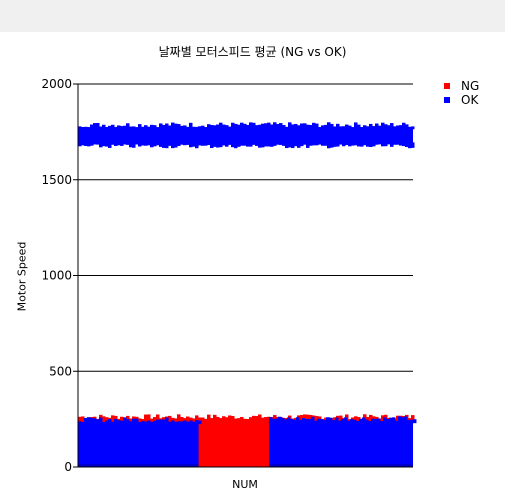 The height and width of the screenshot is (502, 505). Describe the element at coordinates (447, 86) in the screenshot. I see `legend-marker-ng` at that location.